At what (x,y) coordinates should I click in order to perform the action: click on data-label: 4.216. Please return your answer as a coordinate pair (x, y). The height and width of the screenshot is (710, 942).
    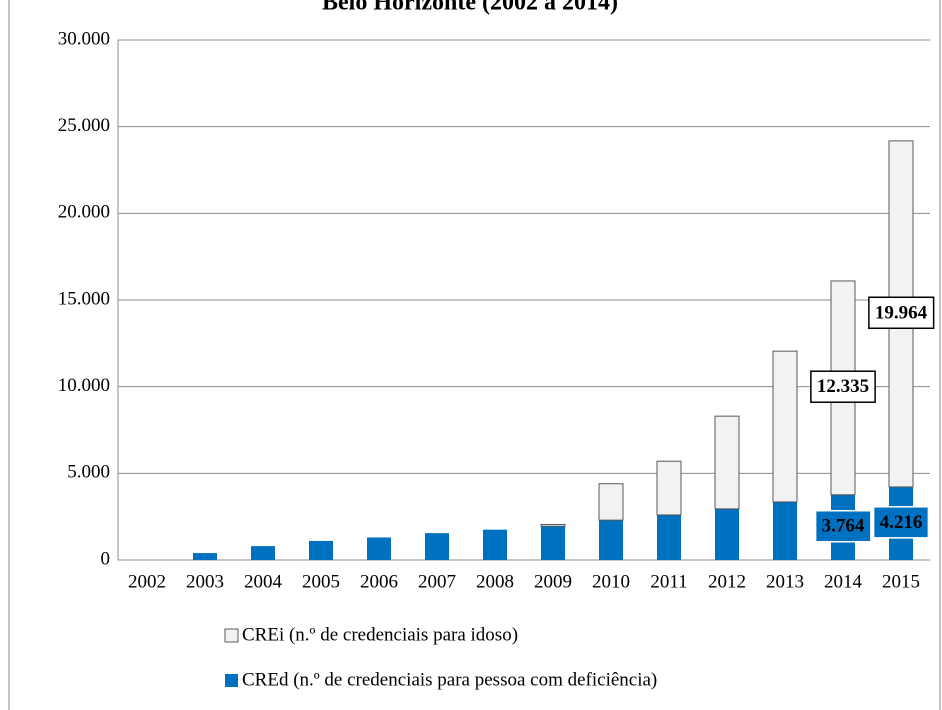
    Looking at the image, I should click on (901, 522).